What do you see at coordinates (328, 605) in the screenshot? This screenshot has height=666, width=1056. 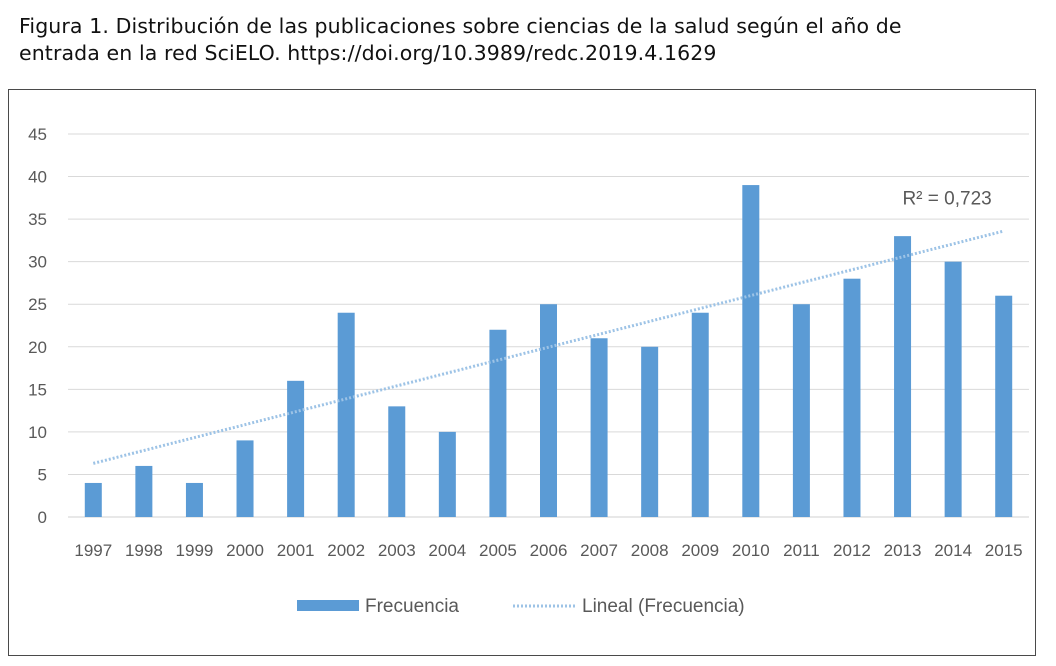 I see `legend-swatch-frecuencia` at bounding box center [328, 605].